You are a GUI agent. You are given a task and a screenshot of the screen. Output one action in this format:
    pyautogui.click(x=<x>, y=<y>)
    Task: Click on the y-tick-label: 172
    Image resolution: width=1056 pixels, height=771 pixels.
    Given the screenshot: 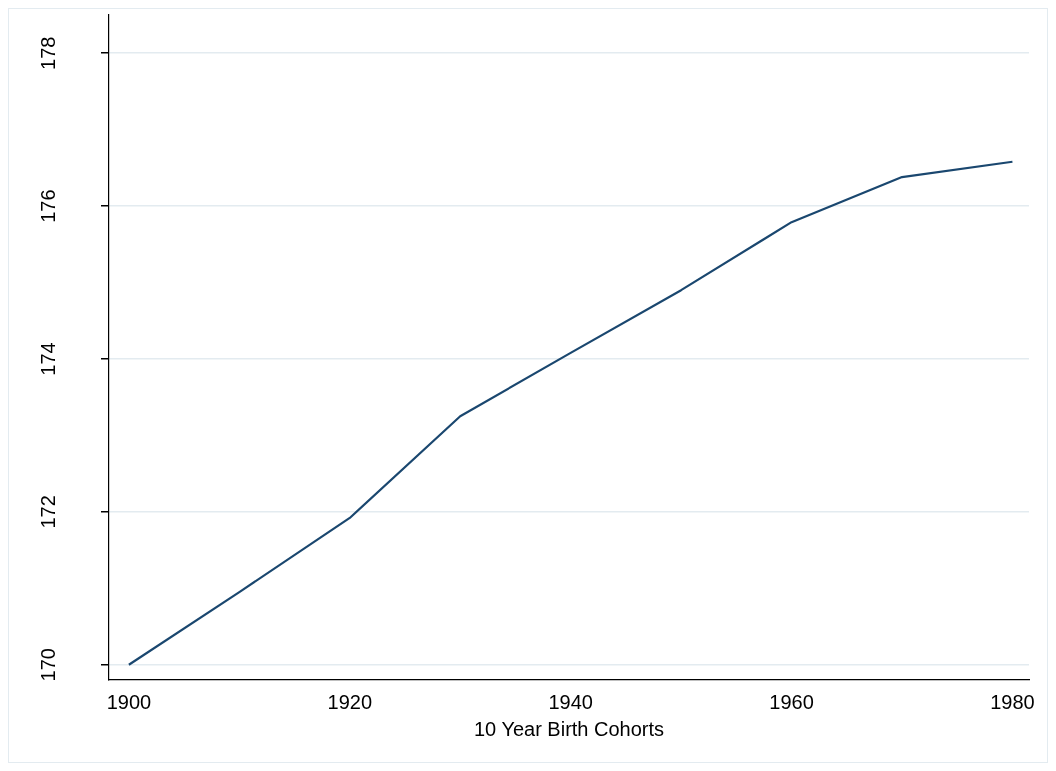 What is the action you would take?
    pyautogui.click(x=47, y=512)
    